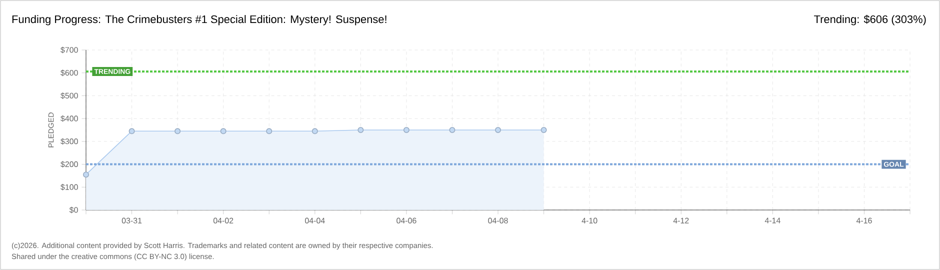  Describe the element at coordinates (199, 20) in the screenshot. I see `chart-title: Funding Progress: The Crimebusters #1 Special Edition: Mystery! Suspense!` at that location.